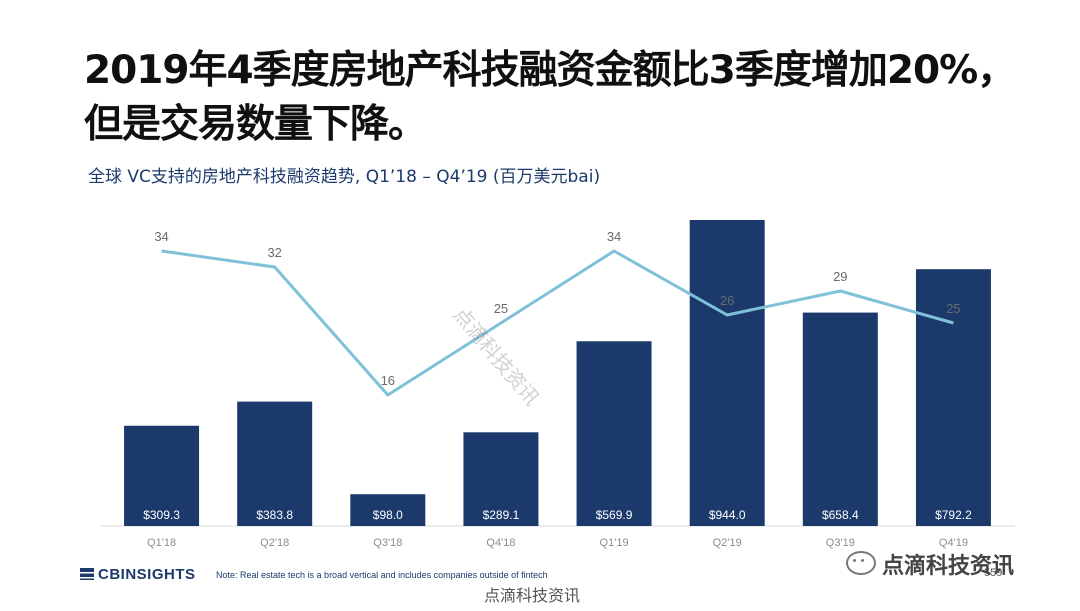 The height and width of the screenshot is (611, 1080). What do you see at coordinates (274, 515) in the screenshot?
I see `bar-value-label: $383.8` at bounding box center [274, 515].